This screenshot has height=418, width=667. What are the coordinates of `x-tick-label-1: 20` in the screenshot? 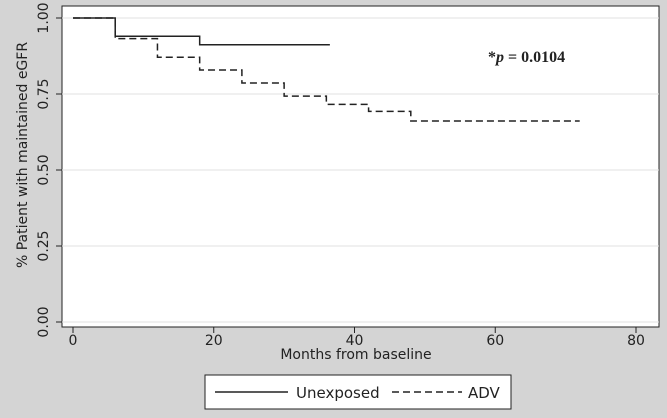 It's located at (214, 341).